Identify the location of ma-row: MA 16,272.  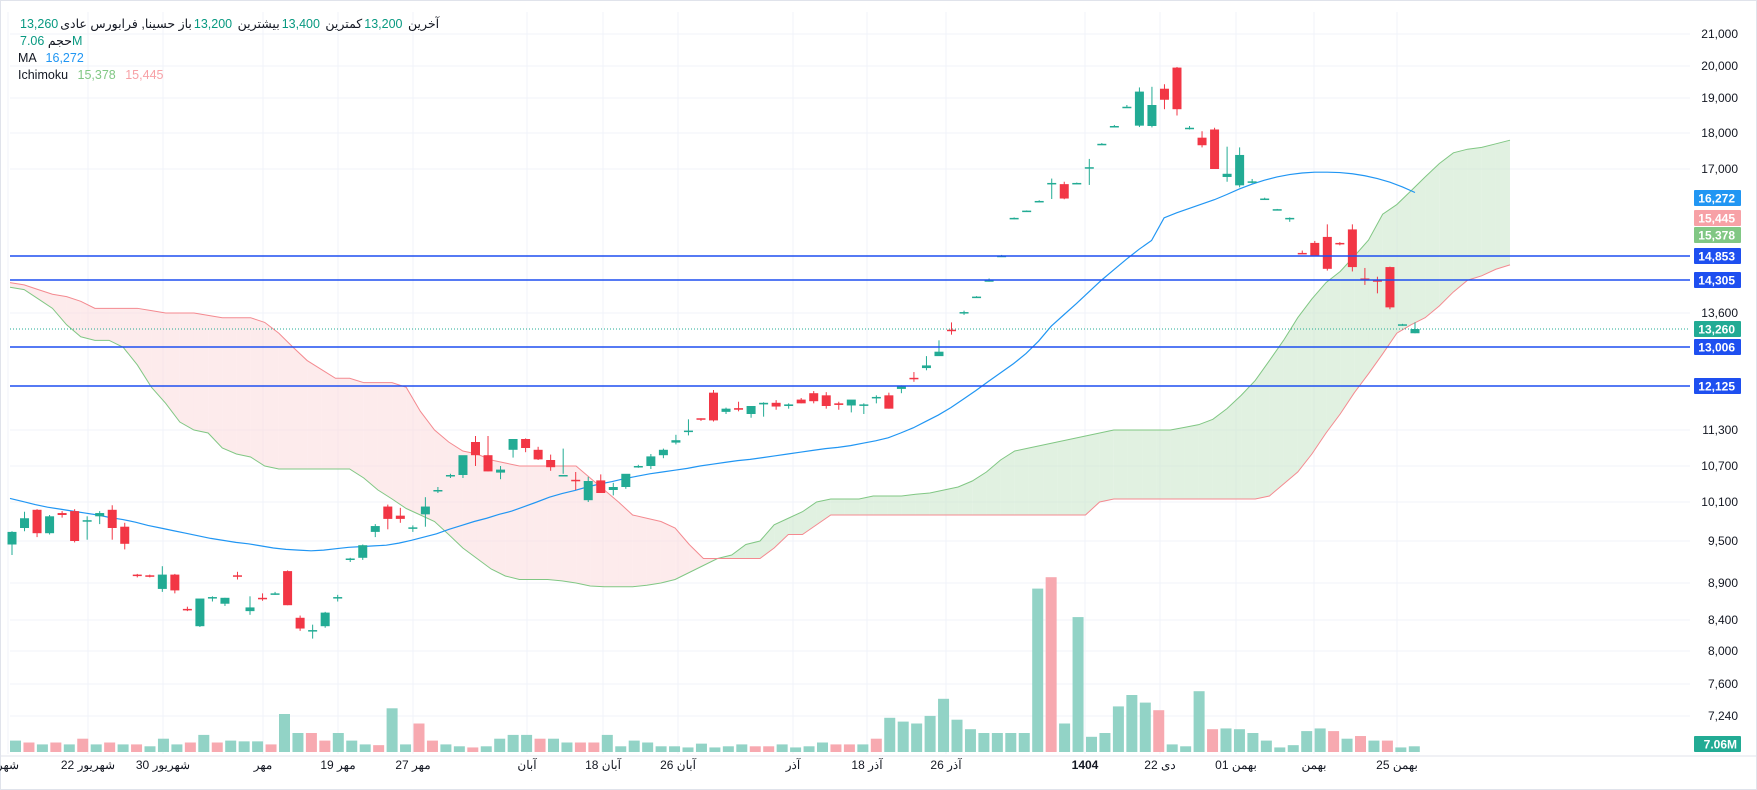
(228, 58).